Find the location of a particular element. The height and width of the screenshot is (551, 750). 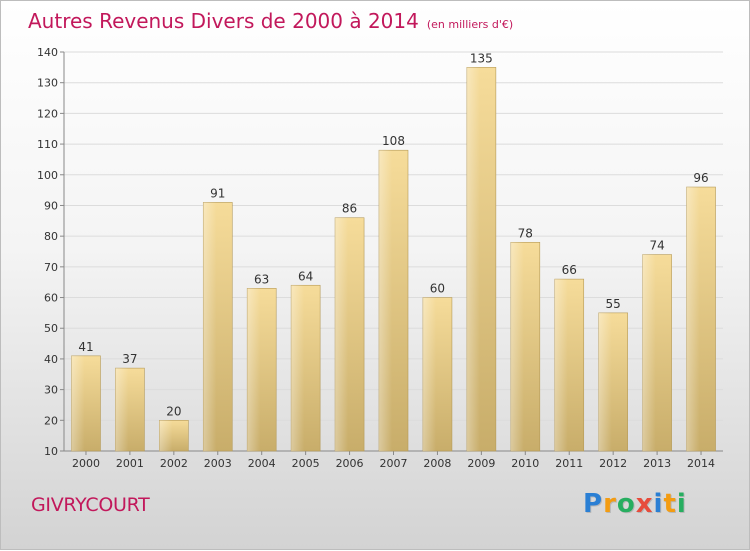

logo-letter: t is located at coordinates (670, 504).